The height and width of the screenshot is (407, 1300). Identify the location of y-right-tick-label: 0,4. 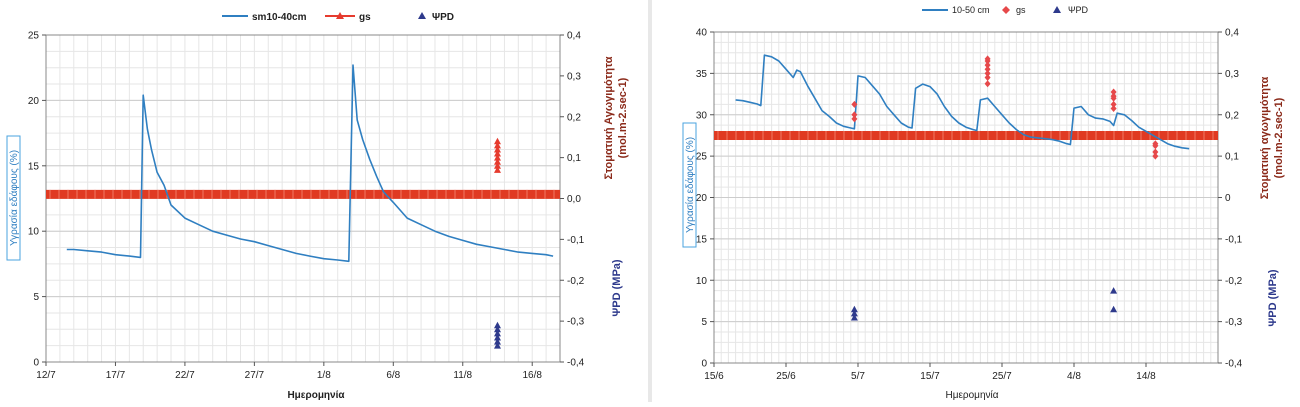
(1232, 33).